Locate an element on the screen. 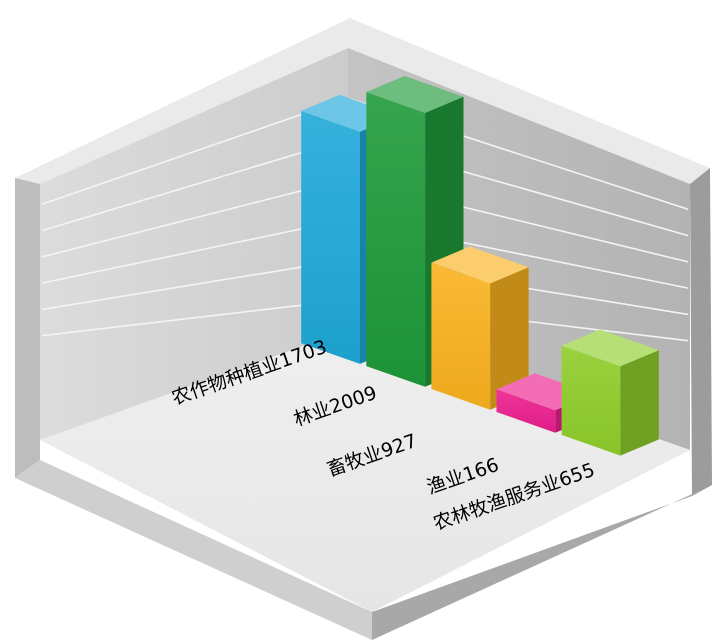 This screenshot has width=719, height=641. box-base-left is located at coordinates (193, 550).